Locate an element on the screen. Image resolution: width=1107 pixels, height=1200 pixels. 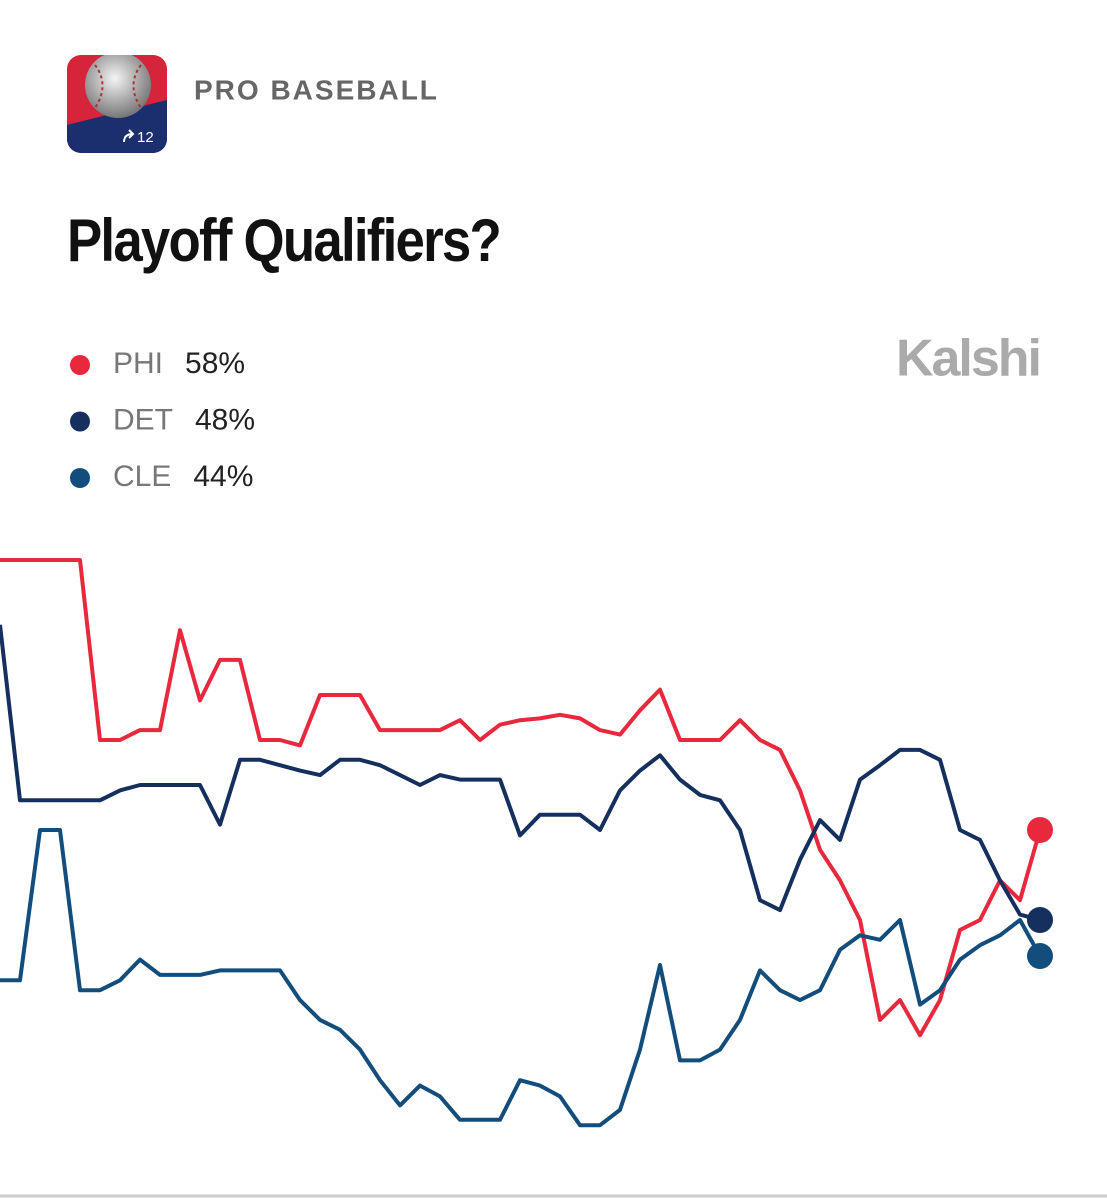
legend-value: 48% is located at coordinates (225, 419).